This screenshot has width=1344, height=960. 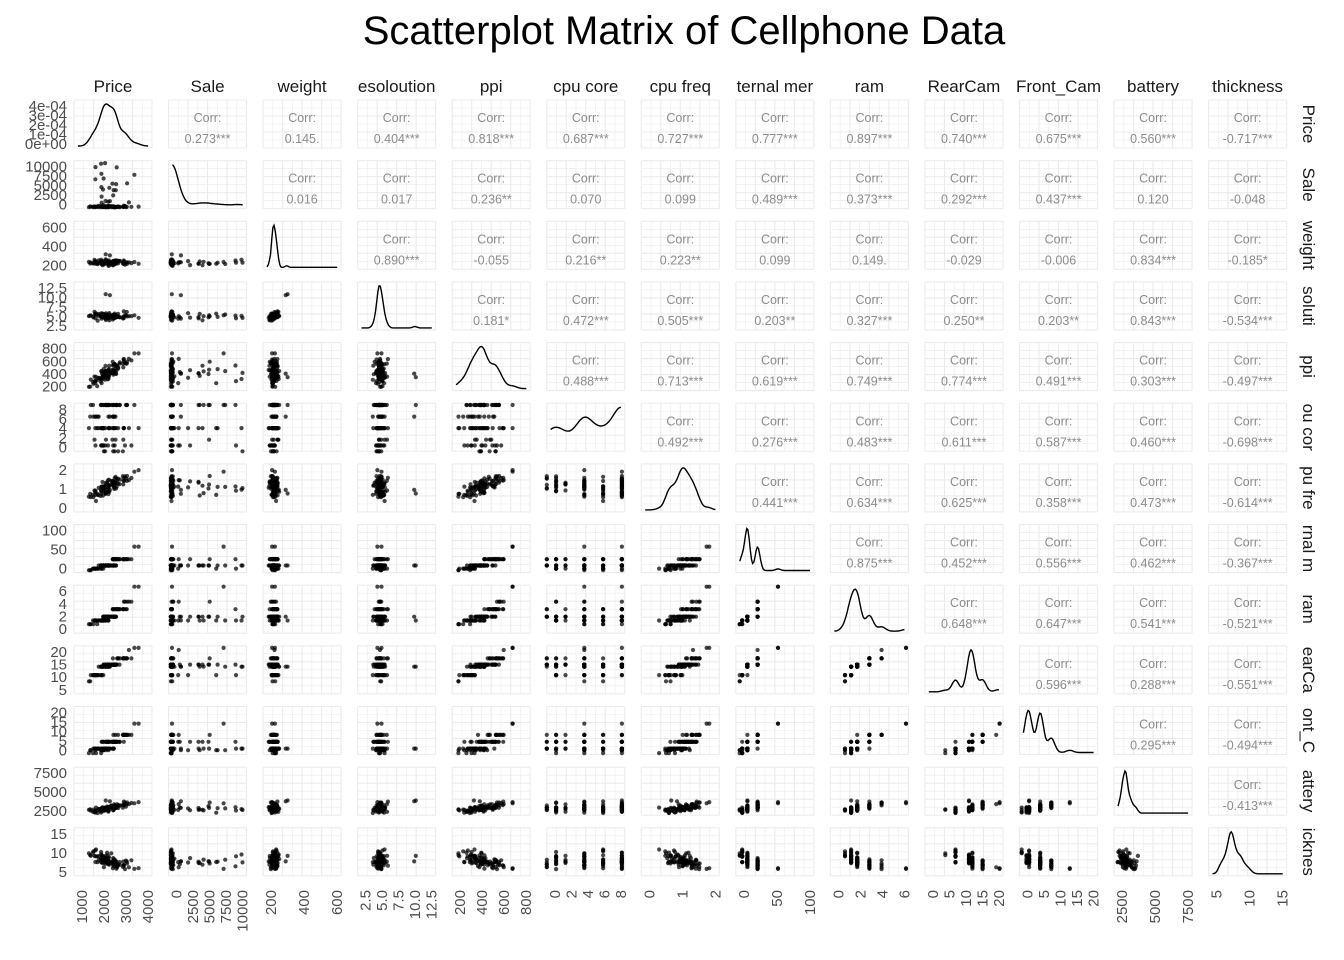 What do you see at coordinates (1248, 139) in the screenshot?
I see `correlation-value: -0.717***` at bounding box center [1248, 139].